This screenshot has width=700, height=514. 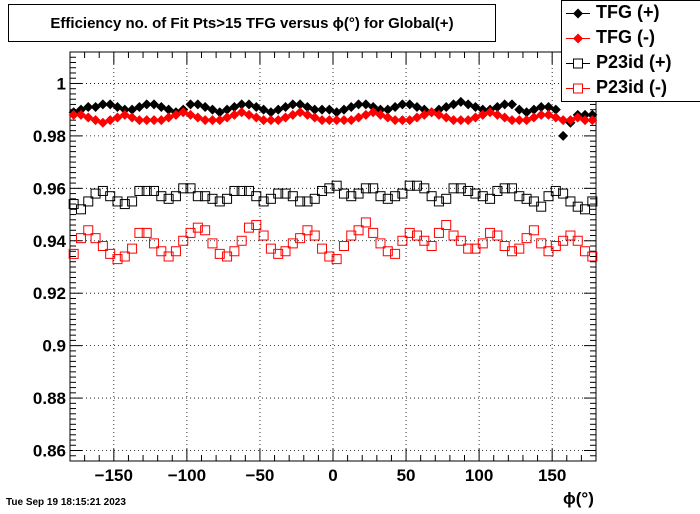 What do you see at coordinates (49, 293) in the screenshot?
I see `y-tick-label: 0.92` at bounding box center [49, 293].